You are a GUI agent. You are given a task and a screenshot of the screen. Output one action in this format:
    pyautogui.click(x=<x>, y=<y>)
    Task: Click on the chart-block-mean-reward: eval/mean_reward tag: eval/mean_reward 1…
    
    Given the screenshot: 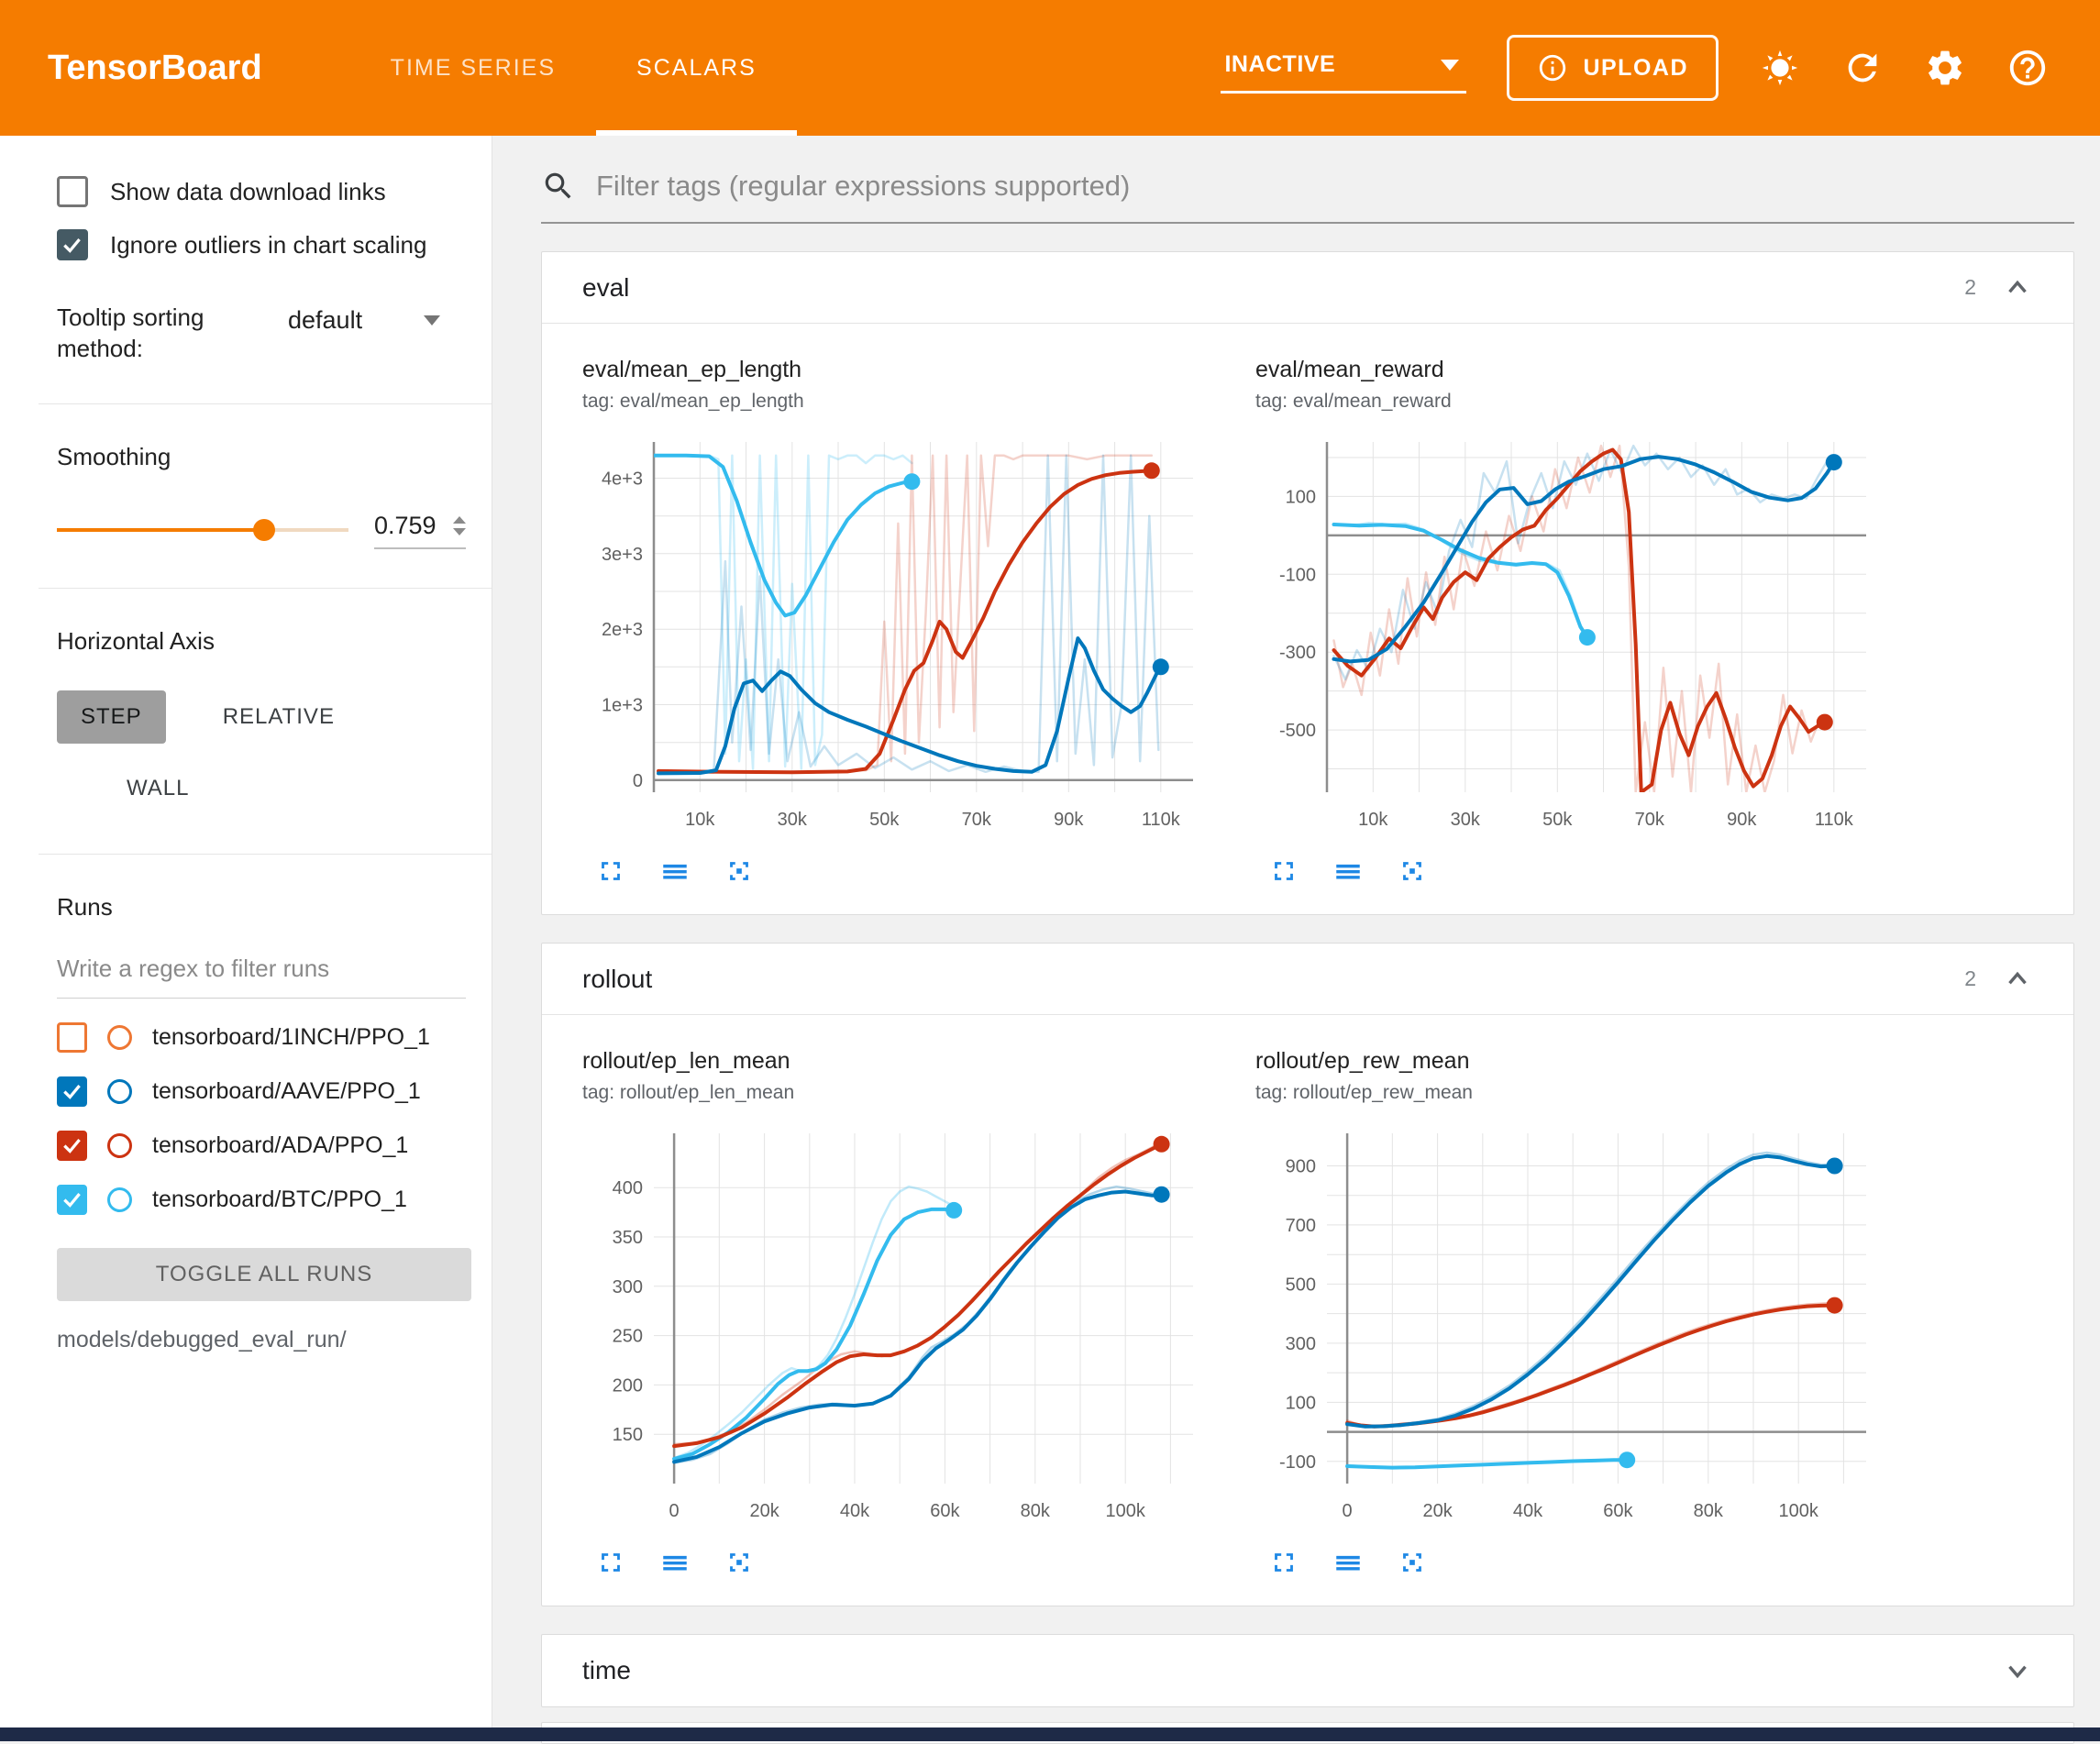 What is the action you would take?
    pyautogui.click(x=1579, y=622)
    